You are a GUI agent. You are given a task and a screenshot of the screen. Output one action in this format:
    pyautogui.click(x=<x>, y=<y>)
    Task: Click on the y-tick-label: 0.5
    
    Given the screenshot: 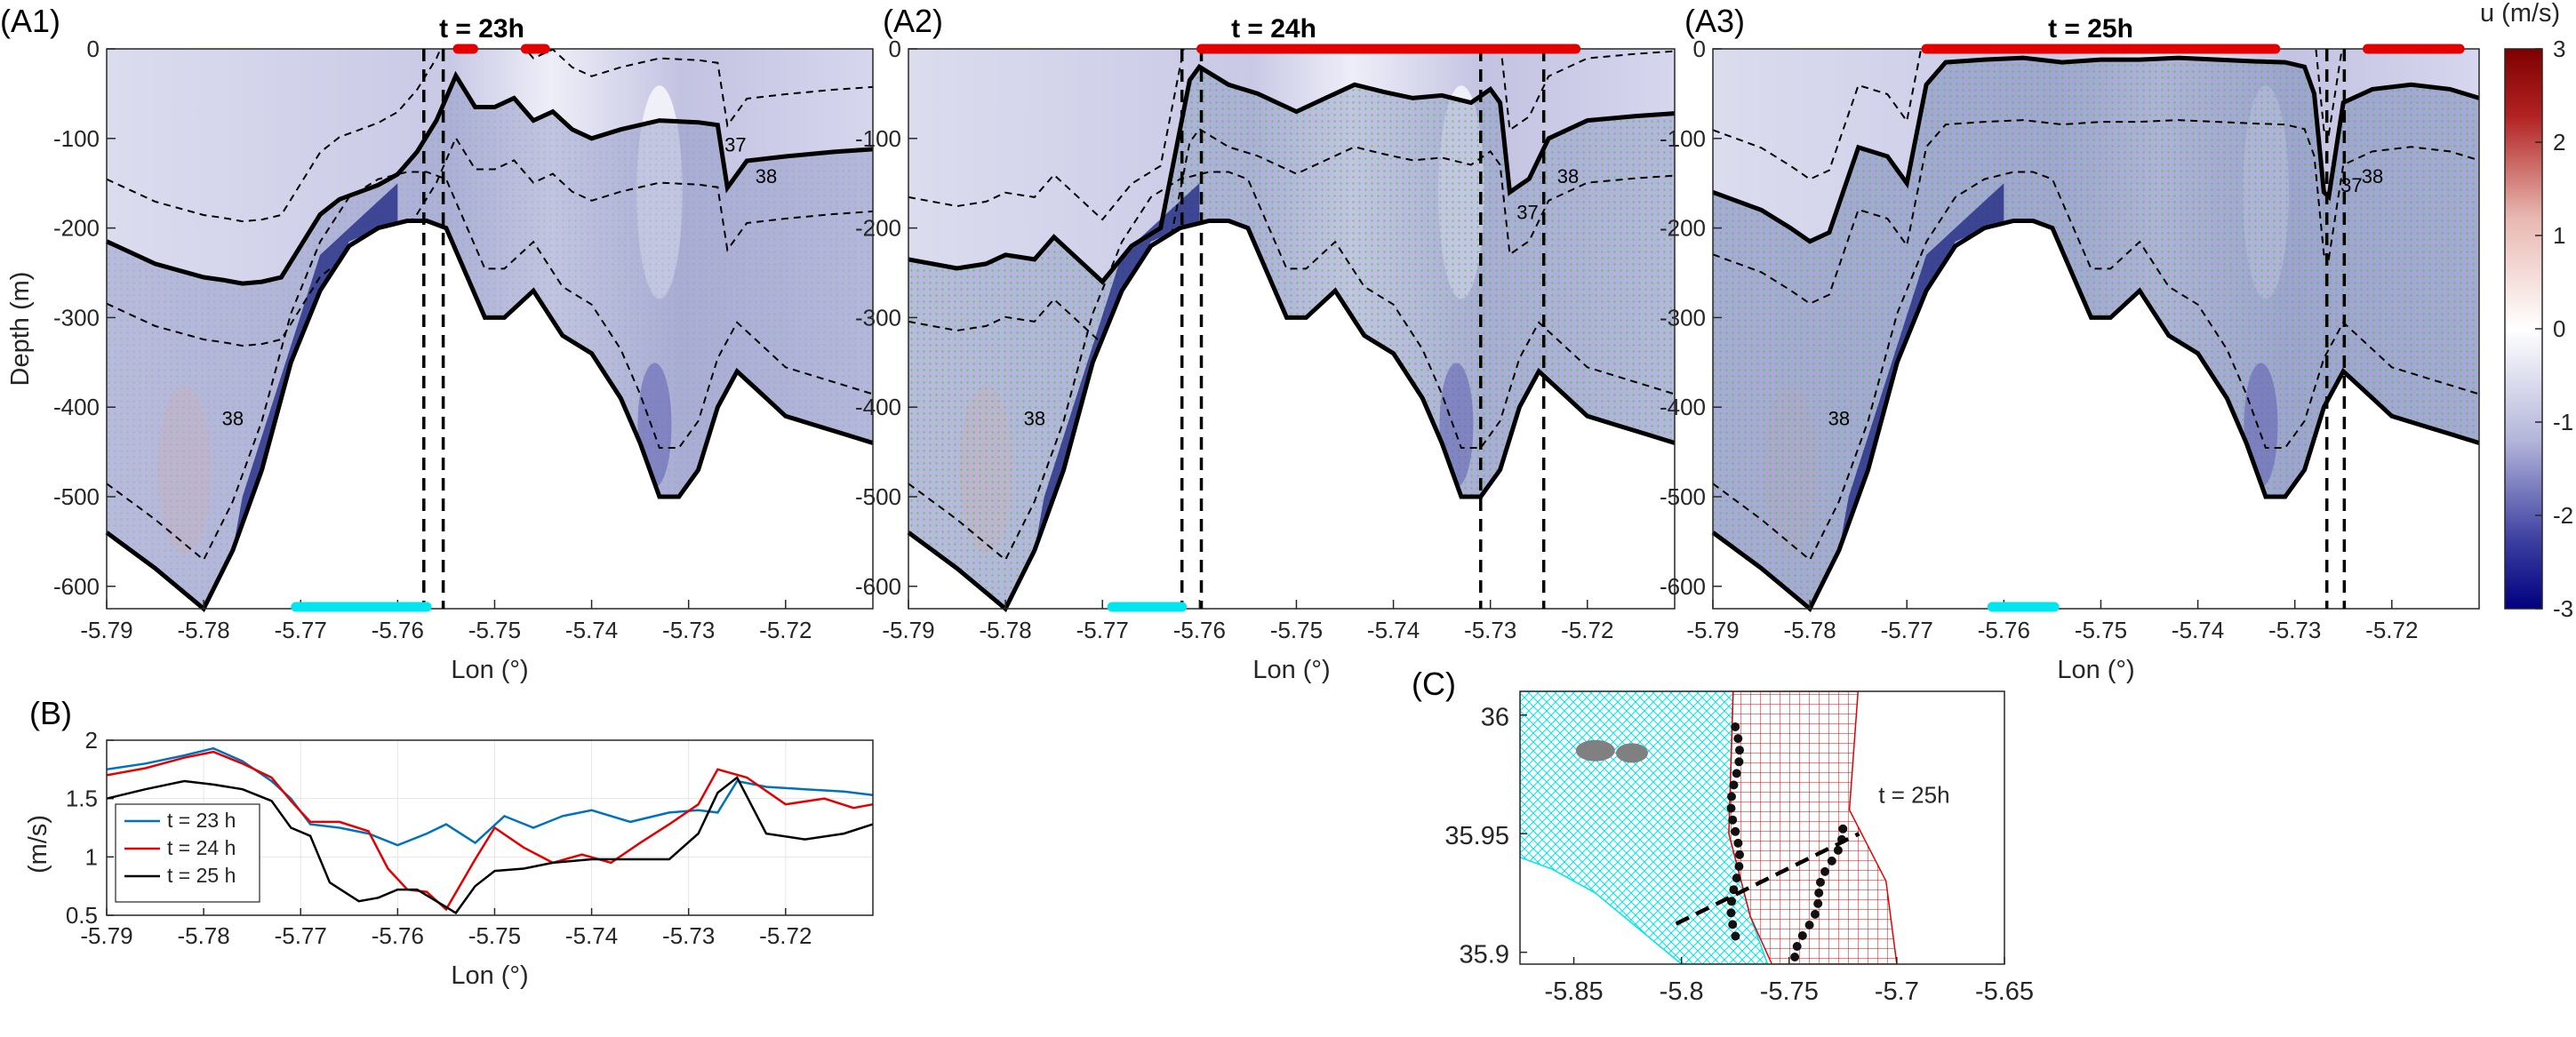 What is the action you would take?
    pyautogui.click(x=82, y=915)
    